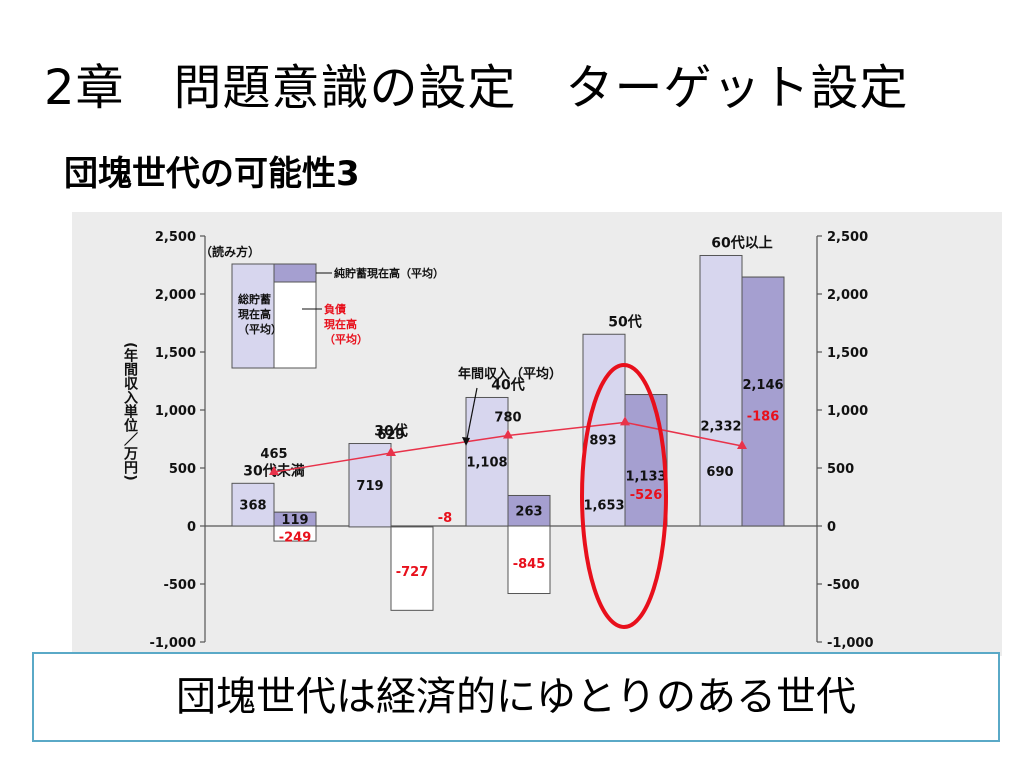 The image size is (1024, 768). Describe the element at coordinates (390, 435) in the screenshot. I see `income-value-label: 629` at that location.